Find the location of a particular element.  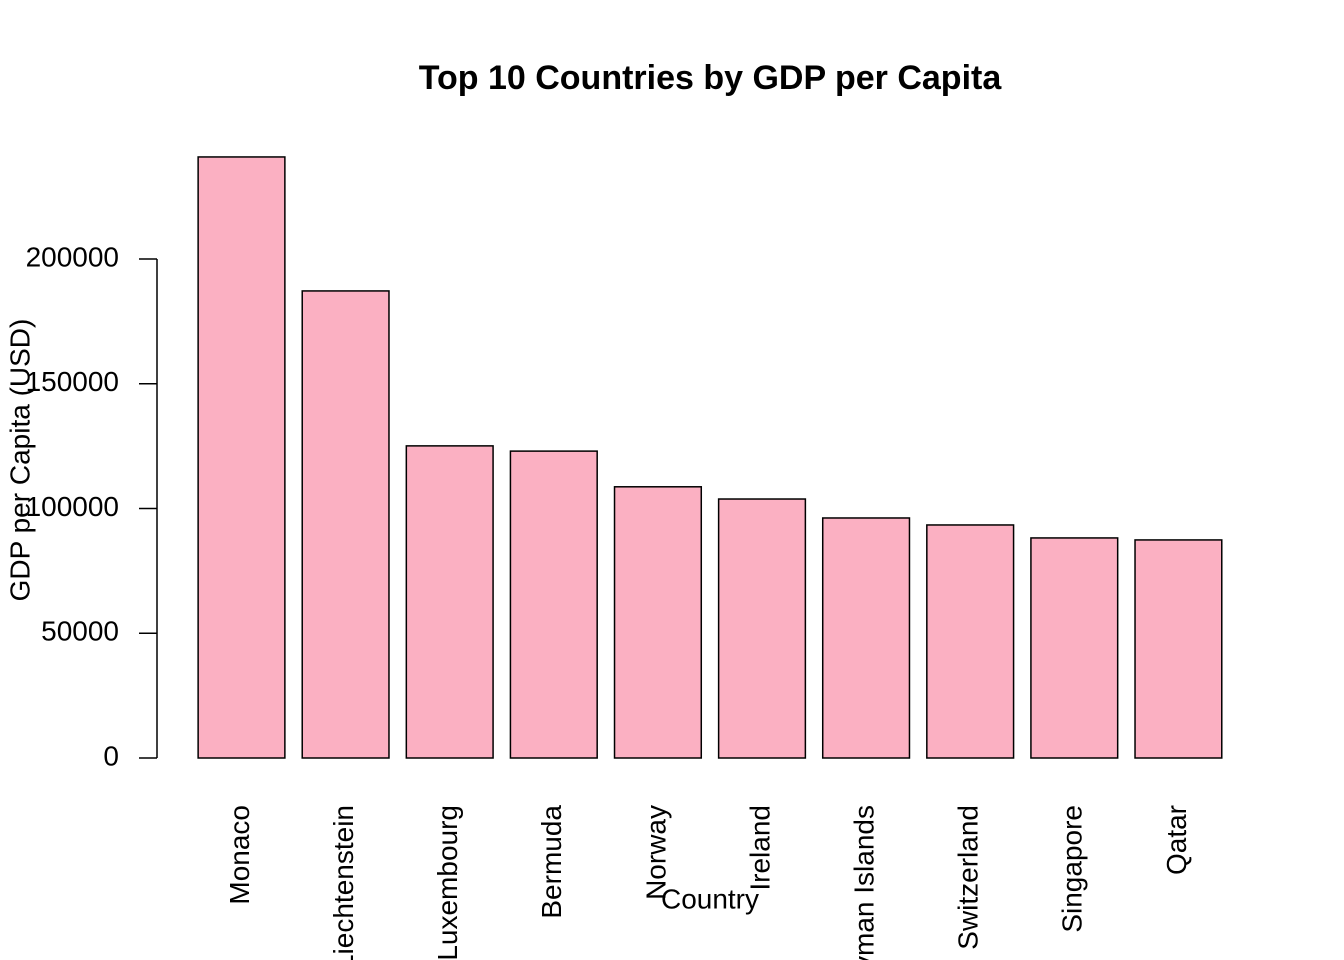

x-tick-label: Qatar is located at coordinates (1176, 840).